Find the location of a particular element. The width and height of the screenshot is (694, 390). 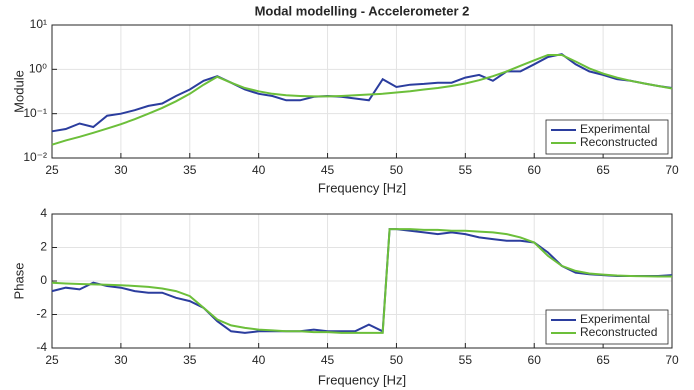

y-tick-label: 0 is located at coordinates (43, 280).